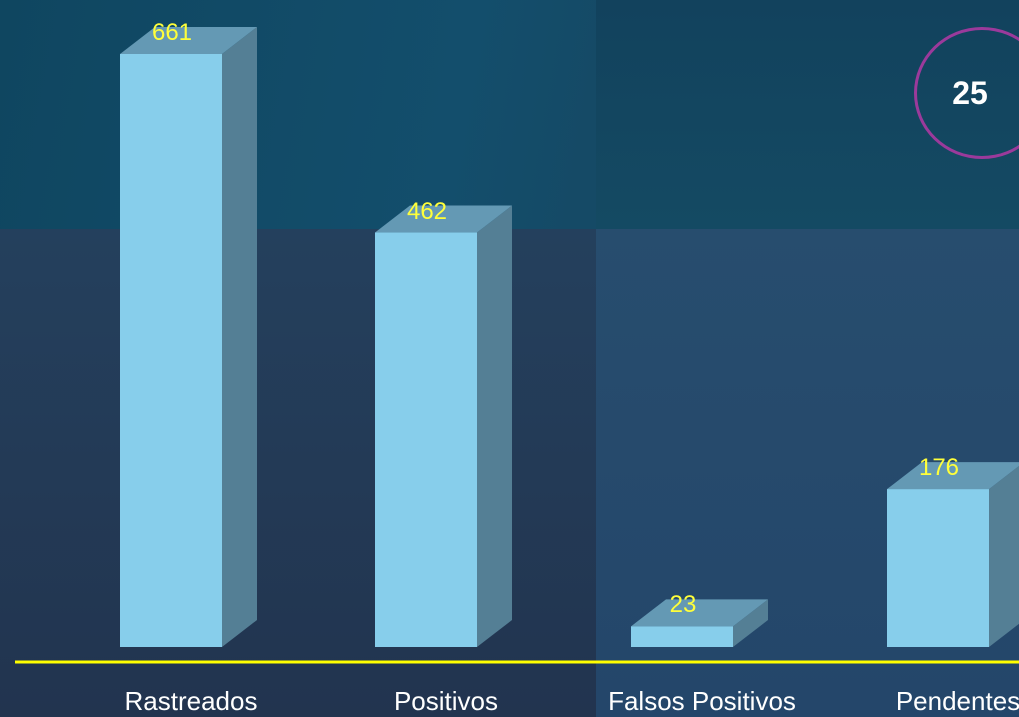  I want to click on bar-rastreados, so click(171, 350).